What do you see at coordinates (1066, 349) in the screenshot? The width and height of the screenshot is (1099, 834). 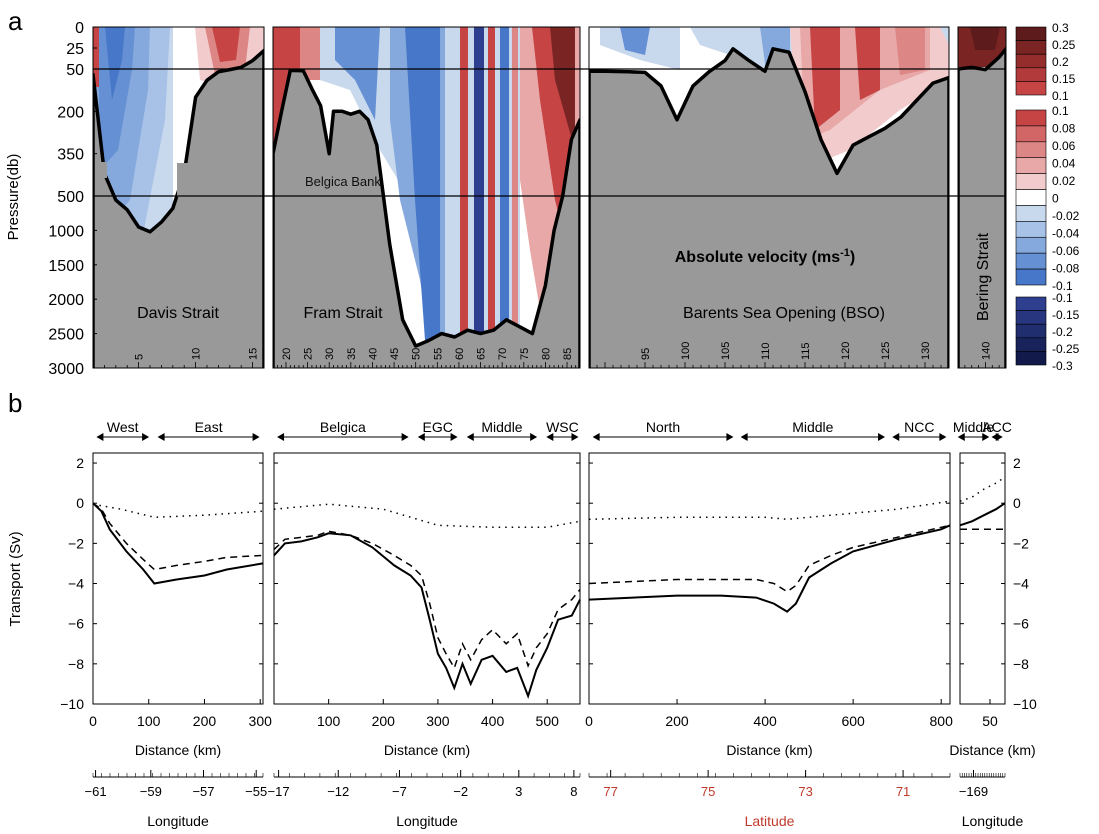 I see `colorbar-label-0-25: -0.25` at bounding box center [1066, 349].